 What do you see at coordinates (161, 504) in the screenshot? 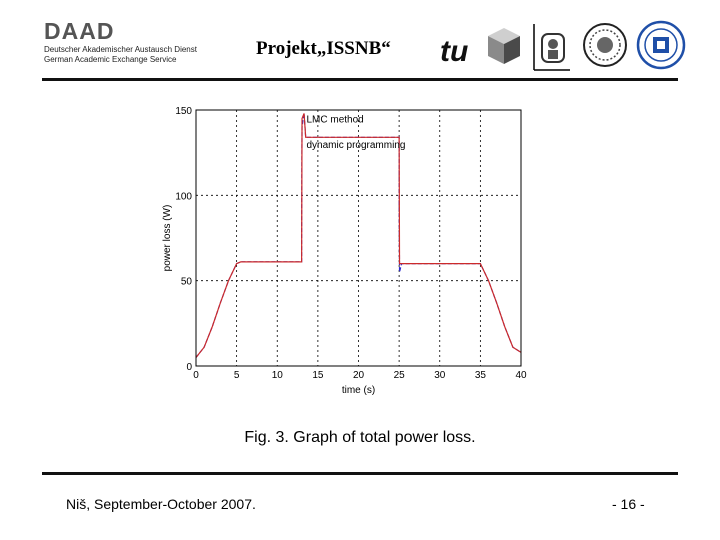
I see `footer-location-date: Niš, September-October 2007.` at bounding box center [161, 504].